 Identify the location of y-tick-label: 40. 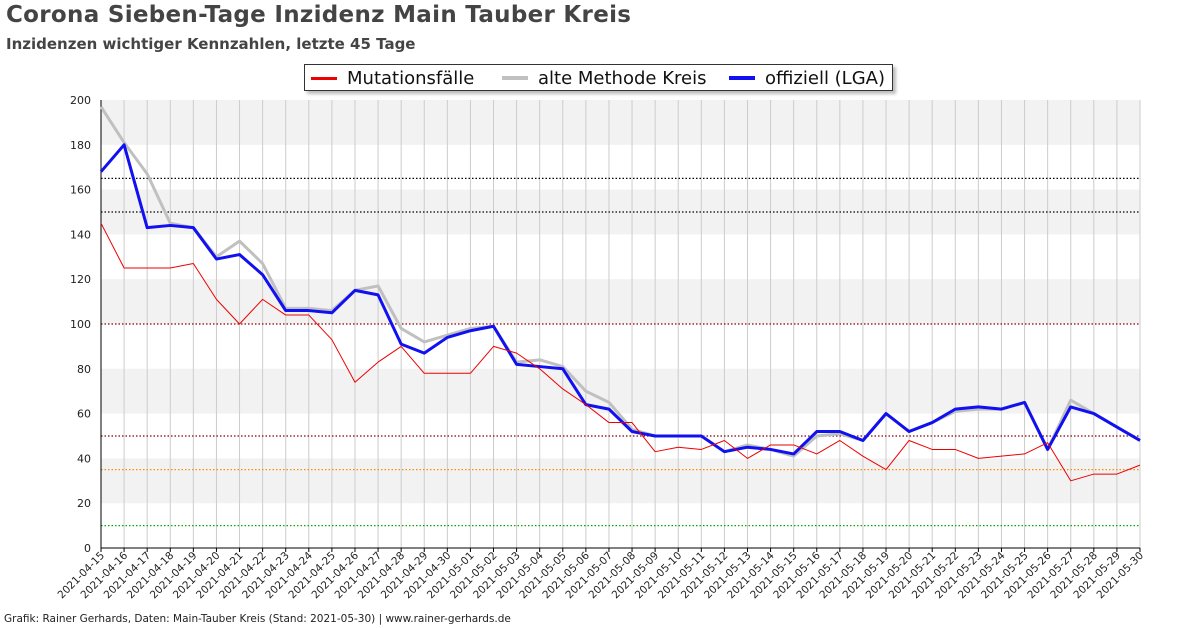
(84, 458).